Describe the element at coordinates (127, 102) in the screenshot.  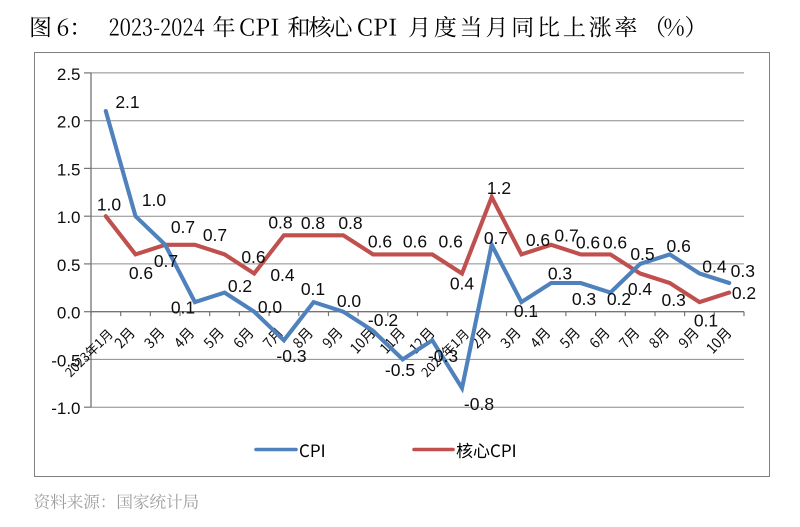
I see `svg-text: 2.1` at that location.